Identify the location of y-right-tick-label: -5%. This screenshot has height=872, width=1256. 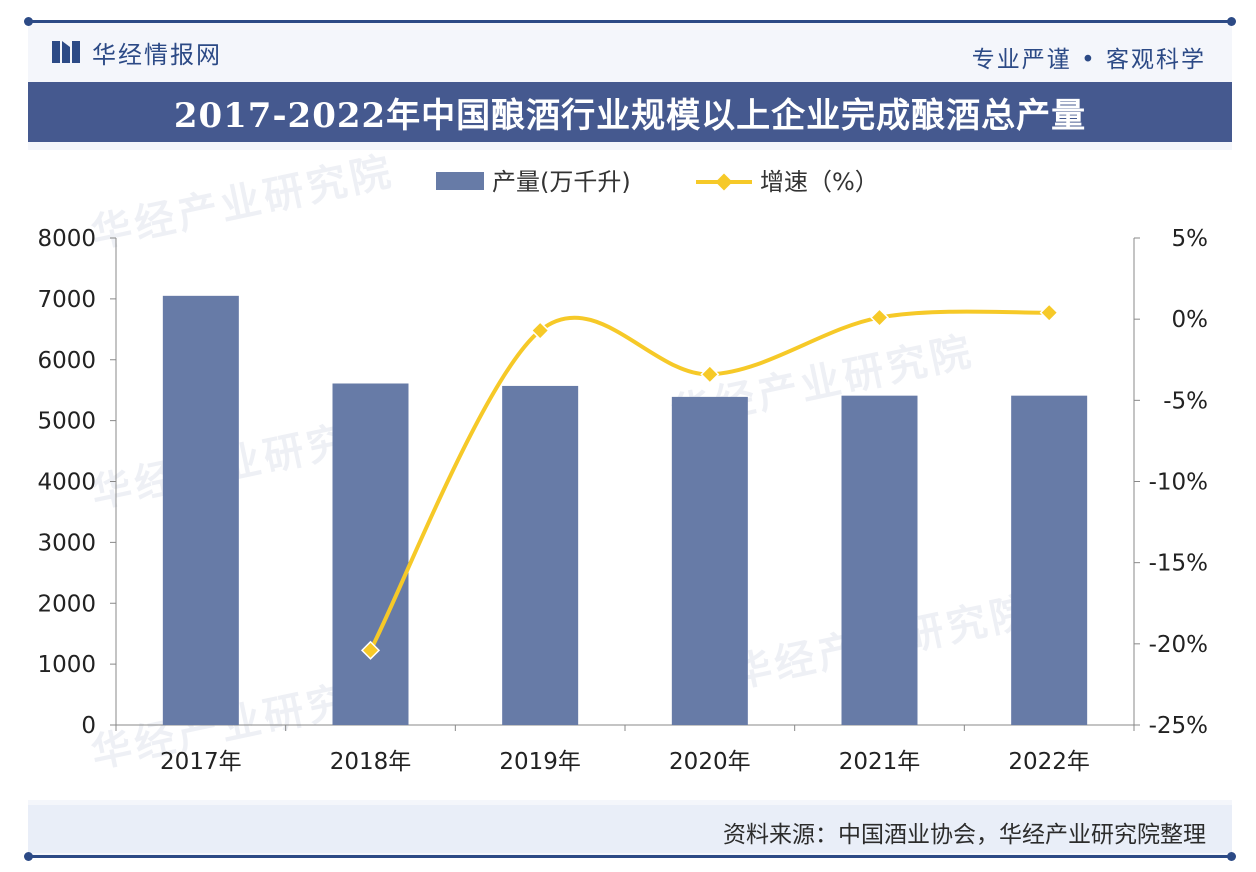
(1185, 401).